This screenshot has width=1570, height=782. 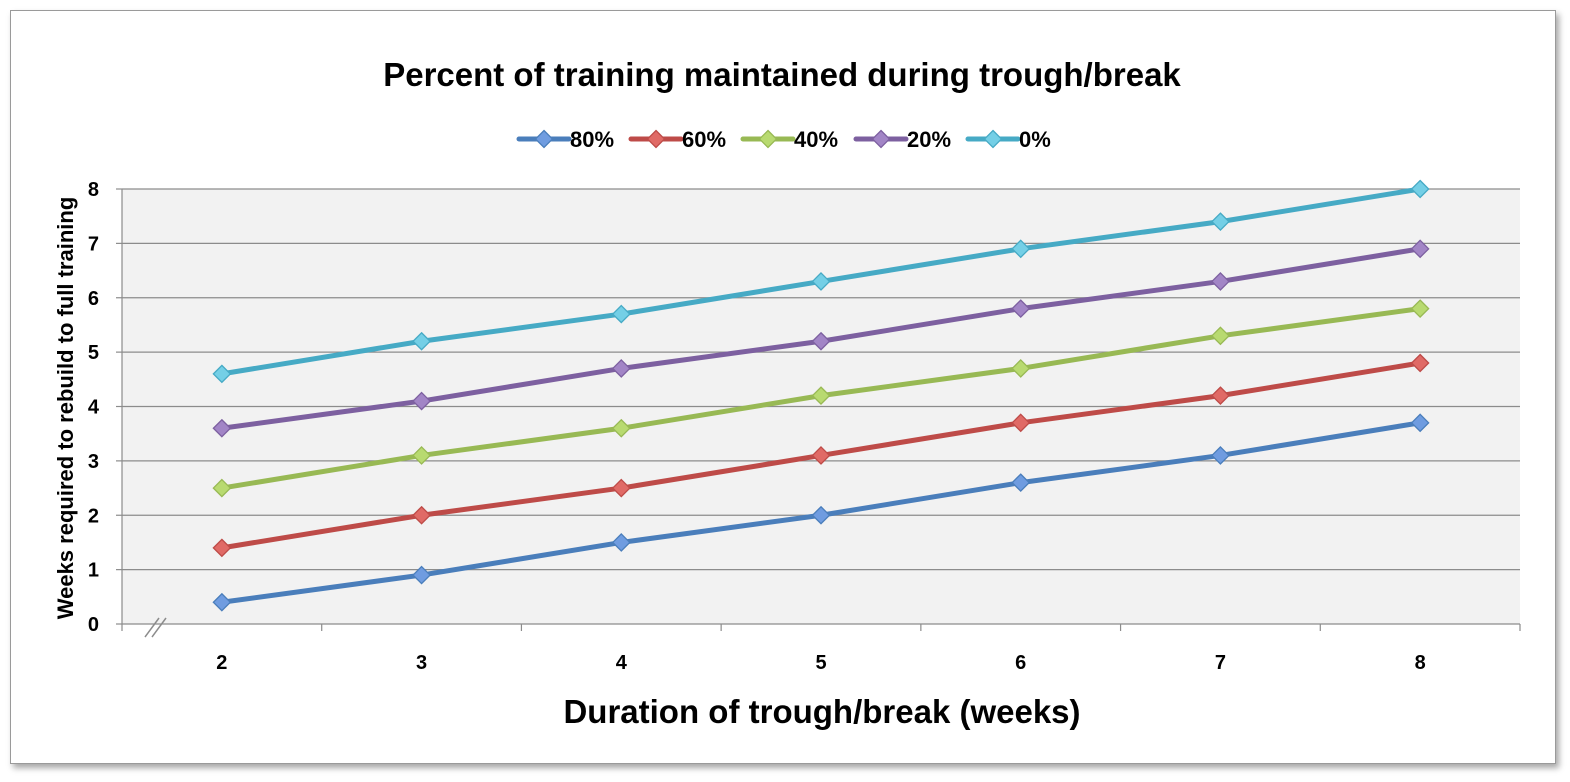 I want to click on y-tick-label: 0, so click(x=93, y=625).